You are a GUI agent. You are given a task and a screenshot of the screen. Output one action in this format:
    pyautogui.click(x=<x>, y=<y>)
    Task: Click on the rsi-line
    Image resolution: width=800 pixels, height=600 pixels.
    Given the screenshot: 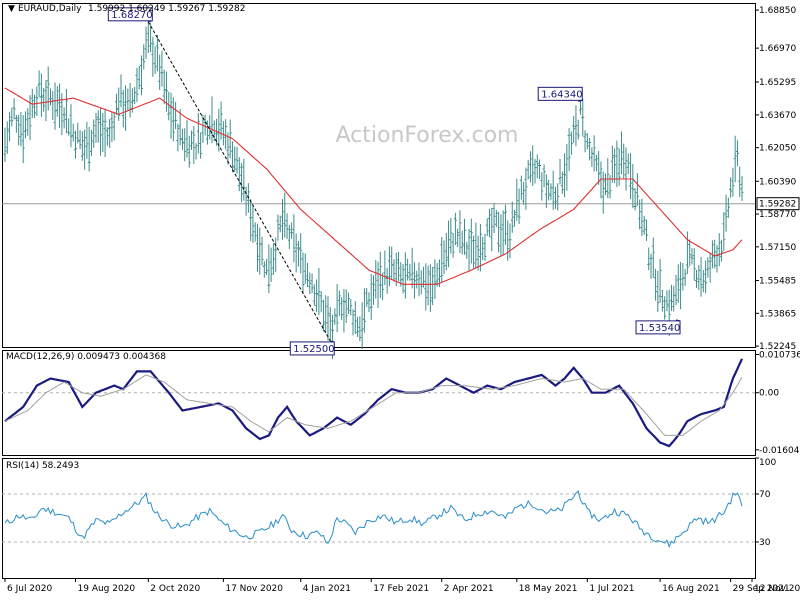 What is the action you would take?
    pyautogui.click(x=373, y=519)
    